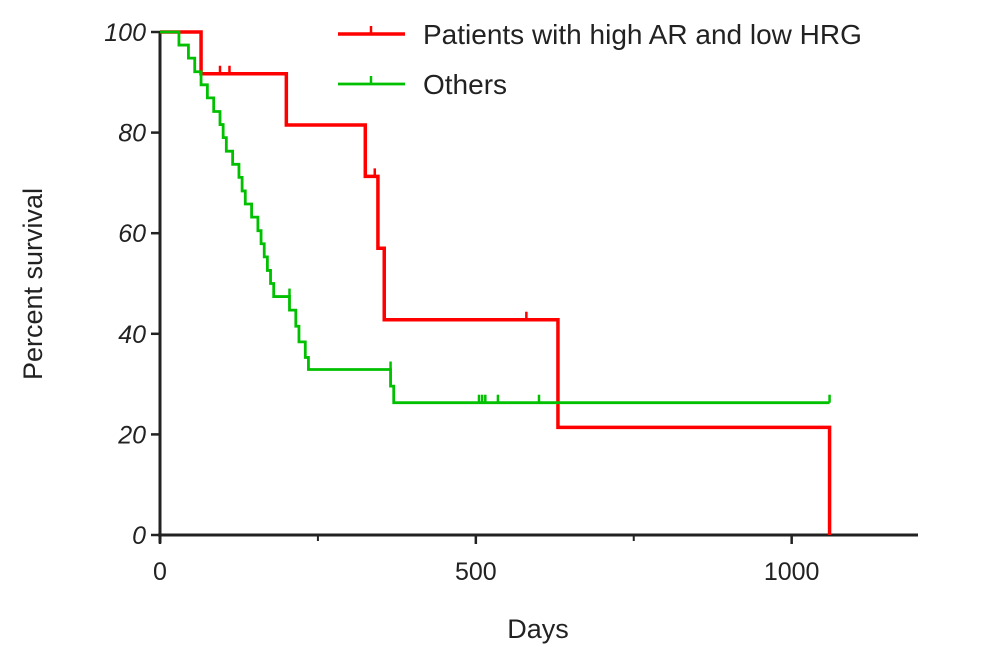  I want to click on y-tick-label: 60, so click(132, 234).